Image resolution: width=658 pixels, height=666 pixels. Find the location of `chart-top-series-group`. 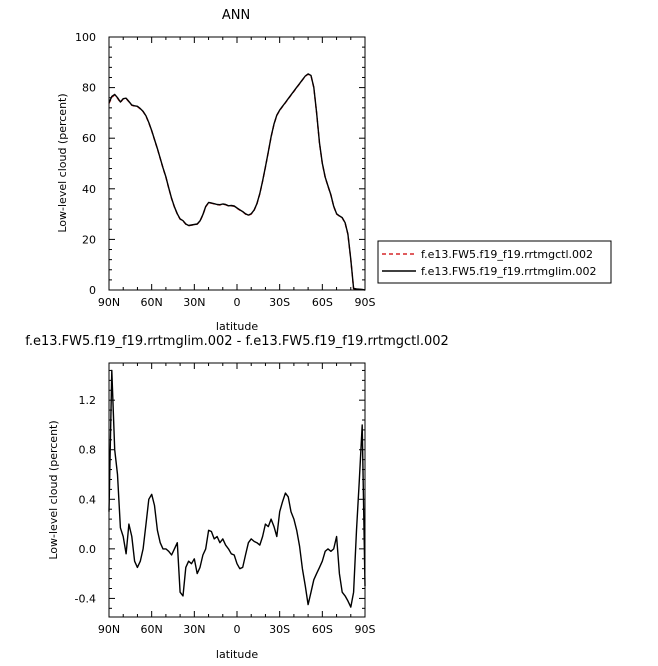

chart-top-series-group is located at coordinates (237, 182).